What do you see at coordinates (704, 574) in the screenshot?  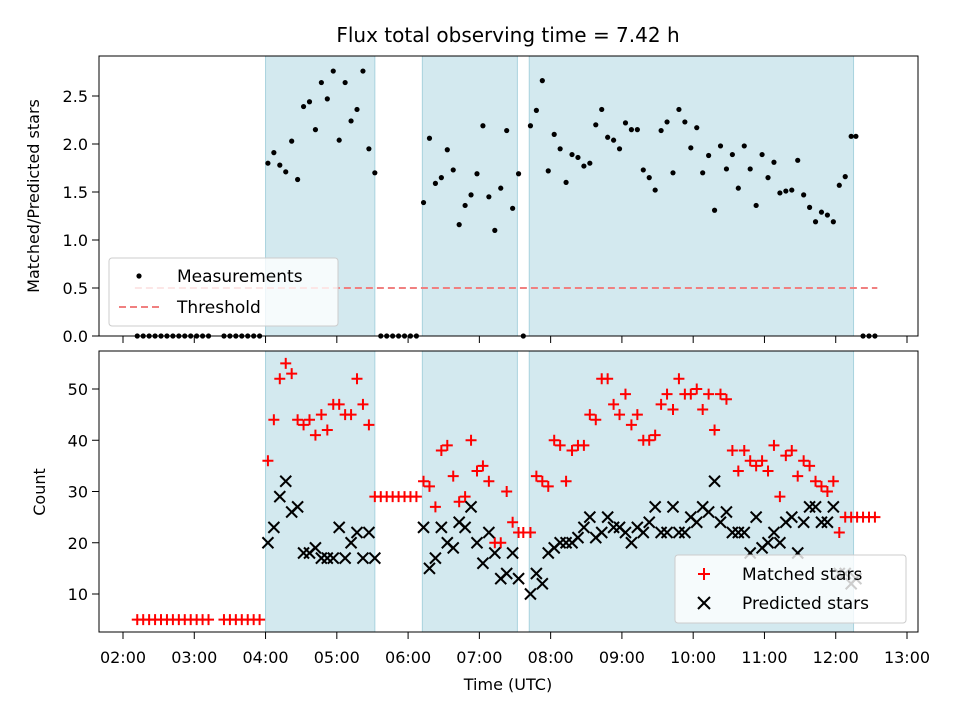 I see `legend-marker-matched-stars` at bounding box center [704, 574].